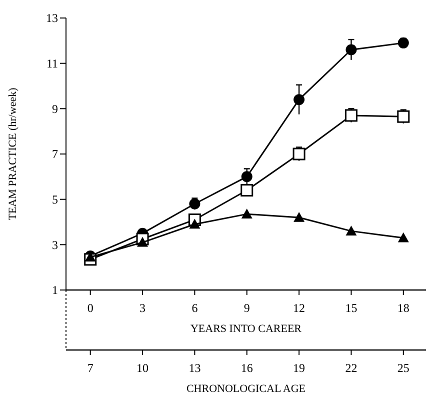 The image size is (428, 408). I want to click on x-tick-label: 18, so click(403, 308).